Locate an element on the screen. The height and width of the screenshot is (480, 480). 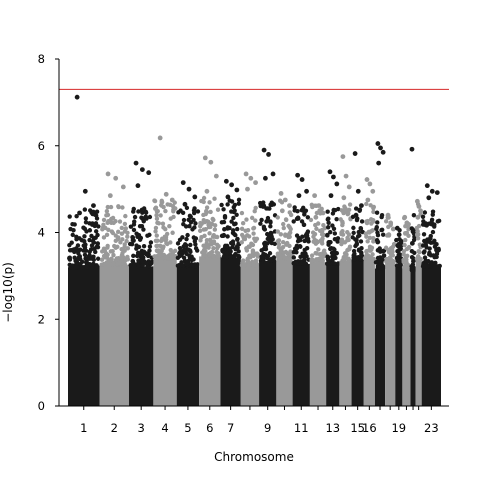
chromosome-12-top-point is located at coordinates (323, 213).